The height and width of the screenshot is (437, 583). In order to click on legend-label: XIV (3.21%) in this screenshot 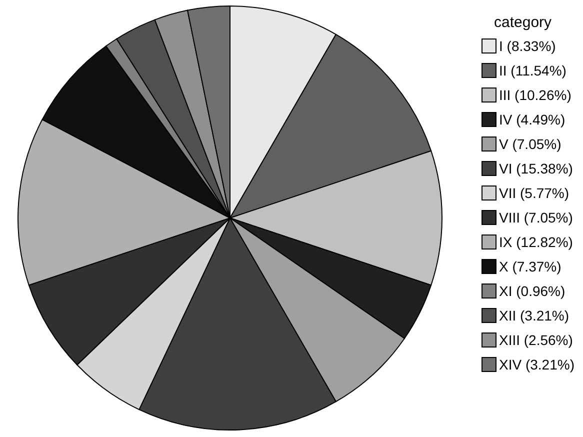, I will do `click(536, 364)`.